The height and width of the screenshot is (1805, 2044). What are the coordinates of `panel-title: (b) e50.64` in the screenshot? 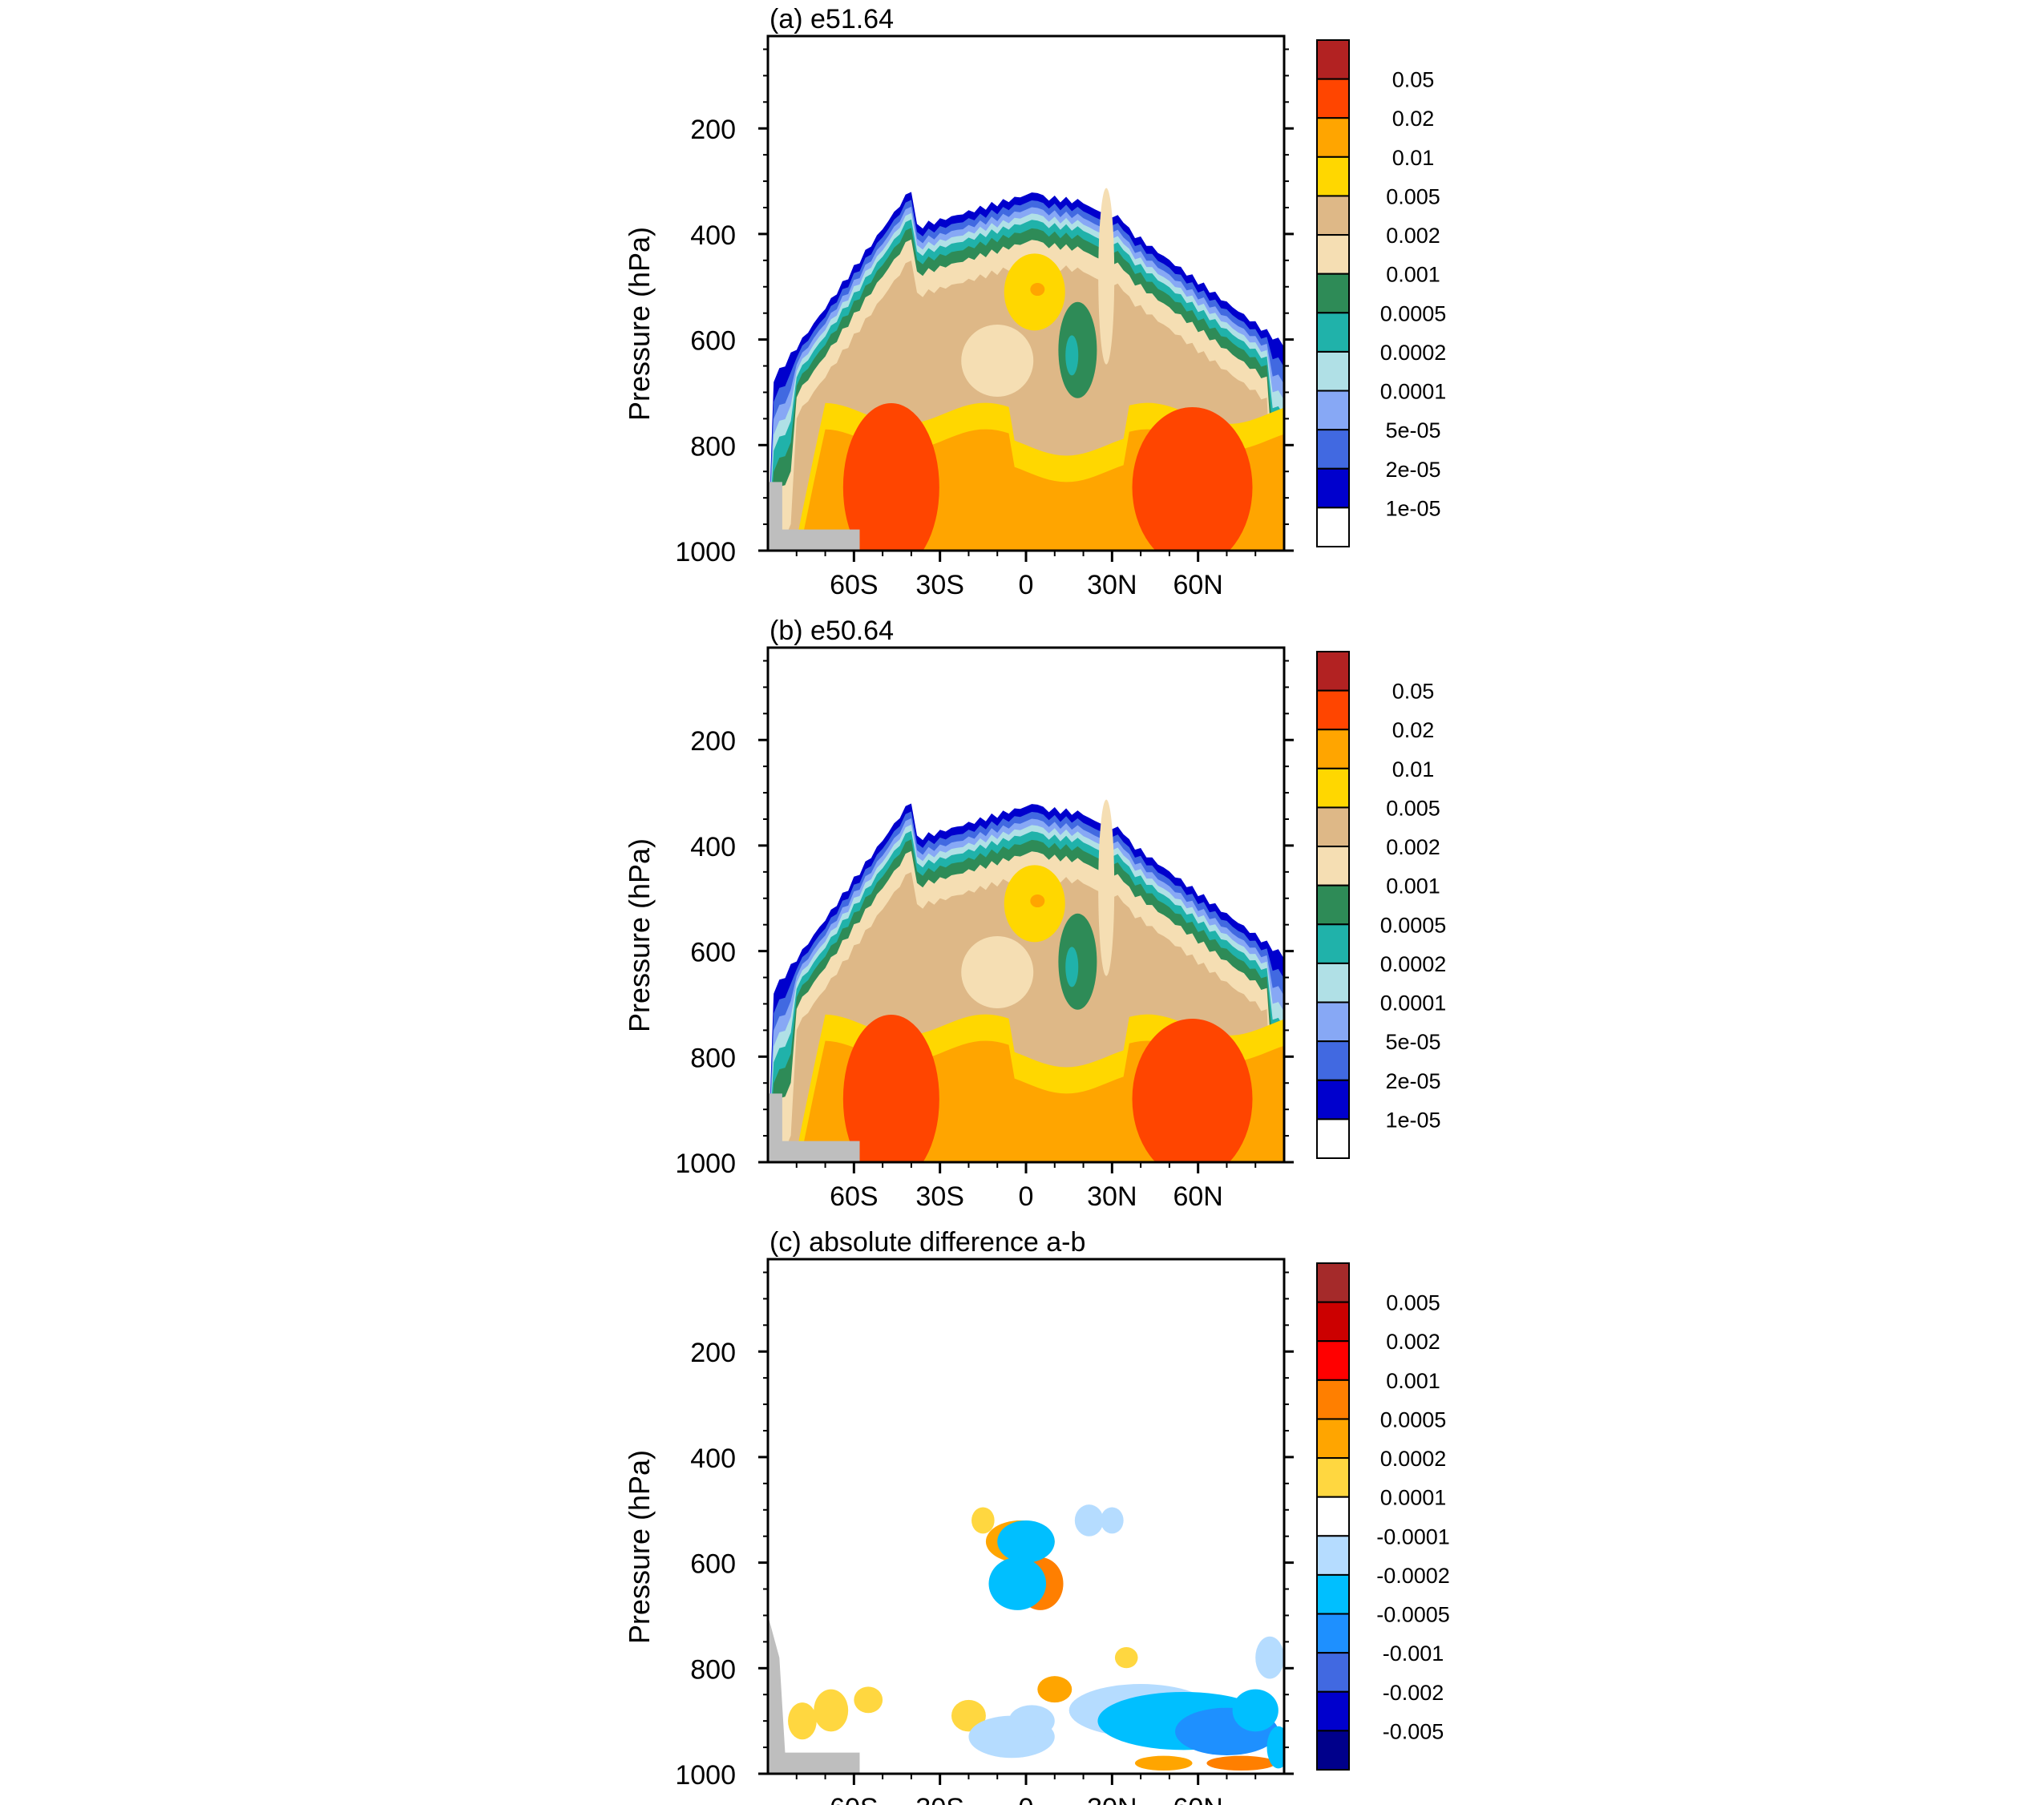 It's located at (832, 631).